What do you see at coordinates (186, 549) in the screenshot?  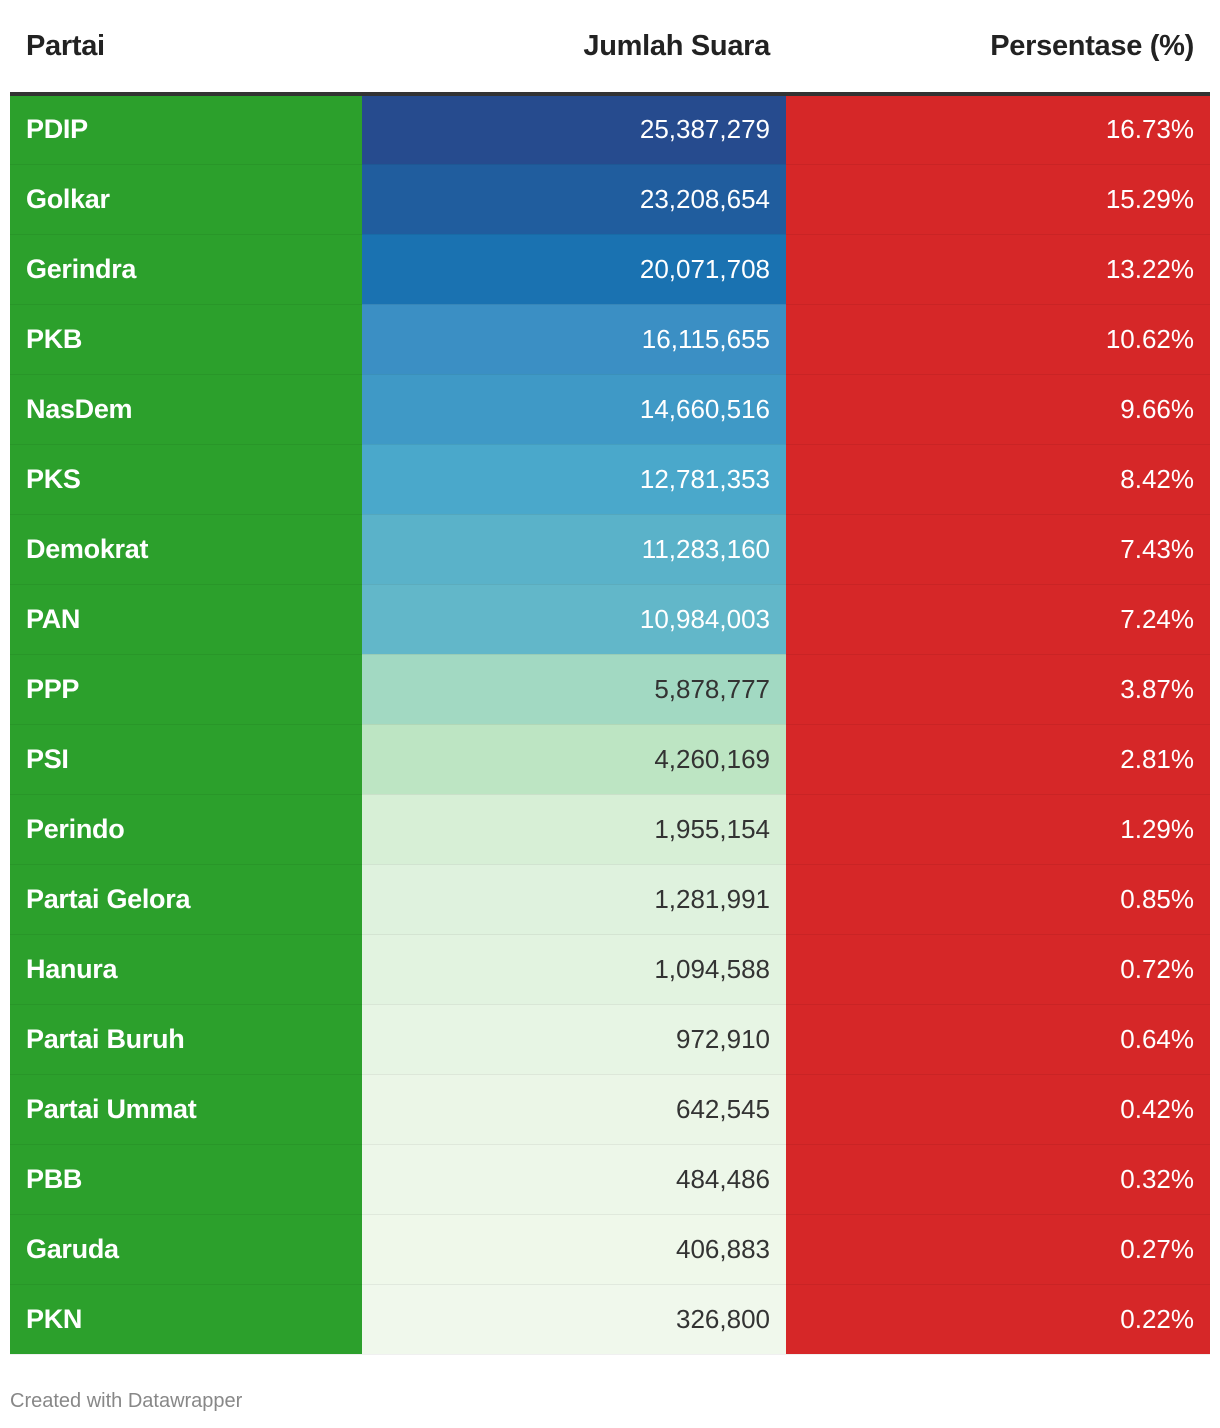 I see `party-name-cell: Demokrat` at bounding box center [186, 549].